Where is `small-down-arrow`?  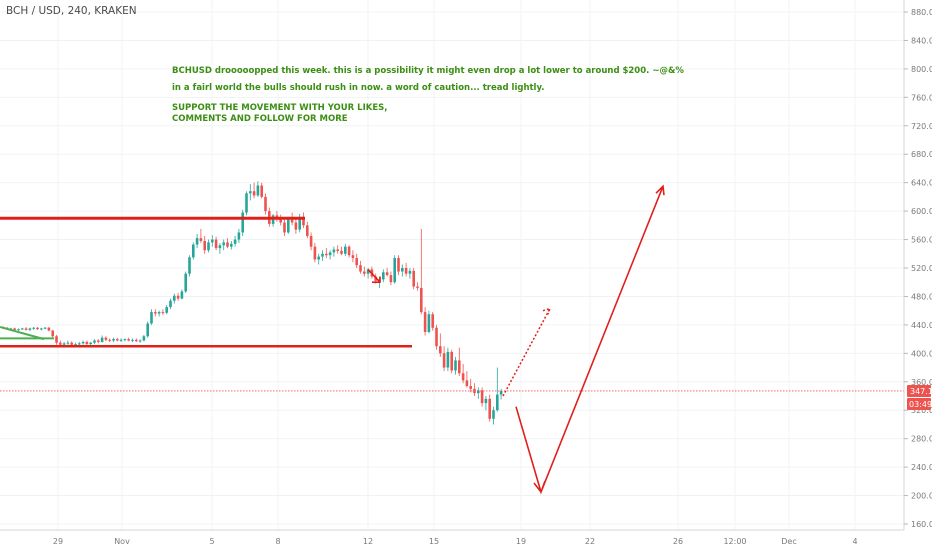 small-down-arrow is located at coordinates (374, 276).